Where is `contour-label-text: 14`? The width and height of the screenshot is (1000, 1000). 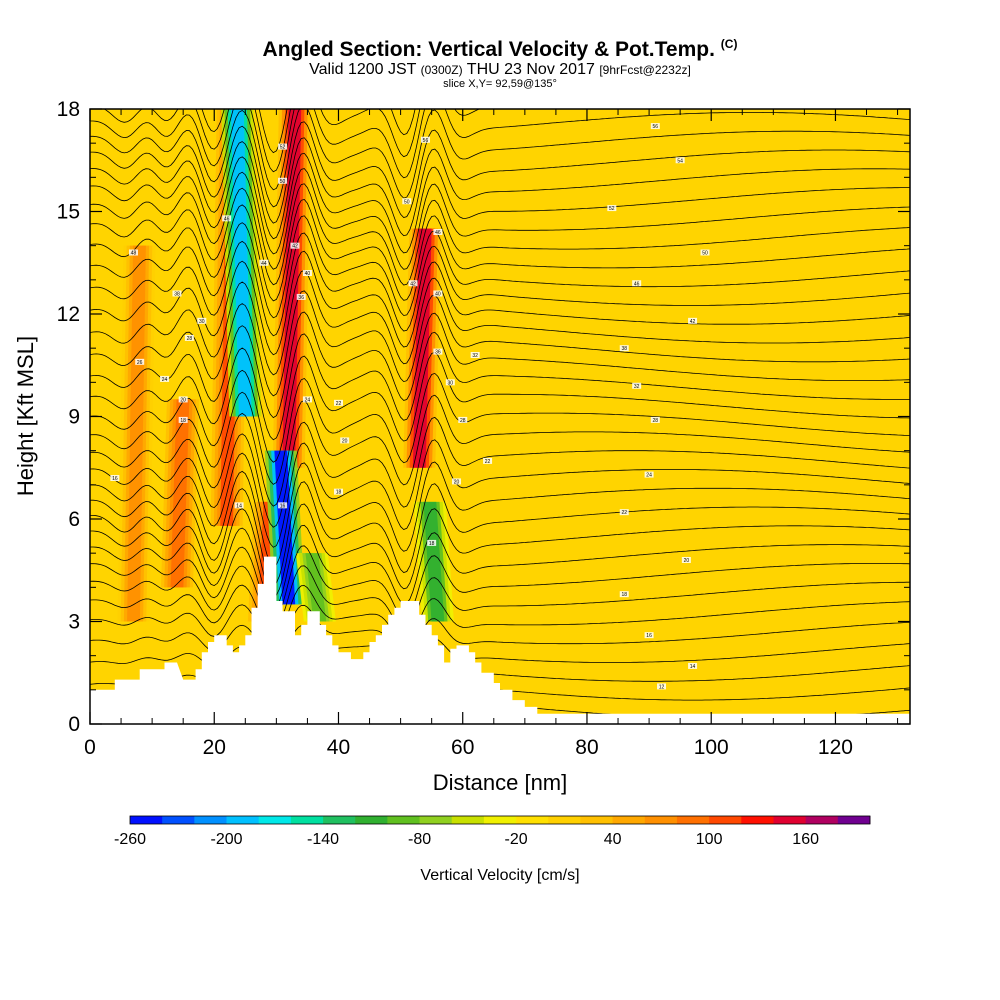 contour-label-text: 14 is located at coordinates (693, 667).